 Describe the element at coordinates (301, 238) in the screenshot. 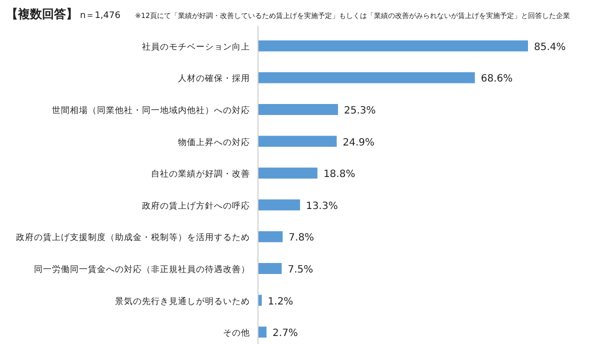

I see `data-label: 7.8%` at that location.